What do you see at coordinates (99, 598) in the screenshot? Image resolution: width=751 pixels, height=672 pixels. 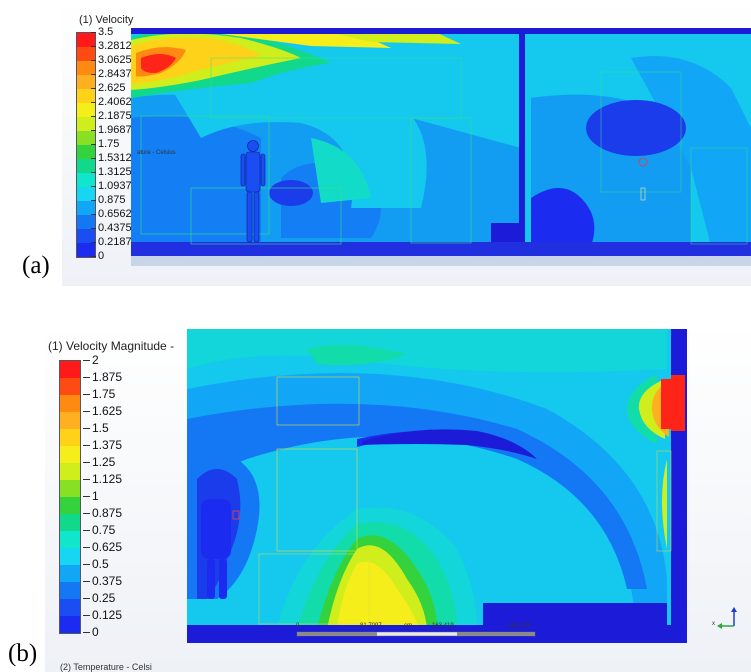 I see `legend-tick-label: 0.25` at bounding box center [99, 598].